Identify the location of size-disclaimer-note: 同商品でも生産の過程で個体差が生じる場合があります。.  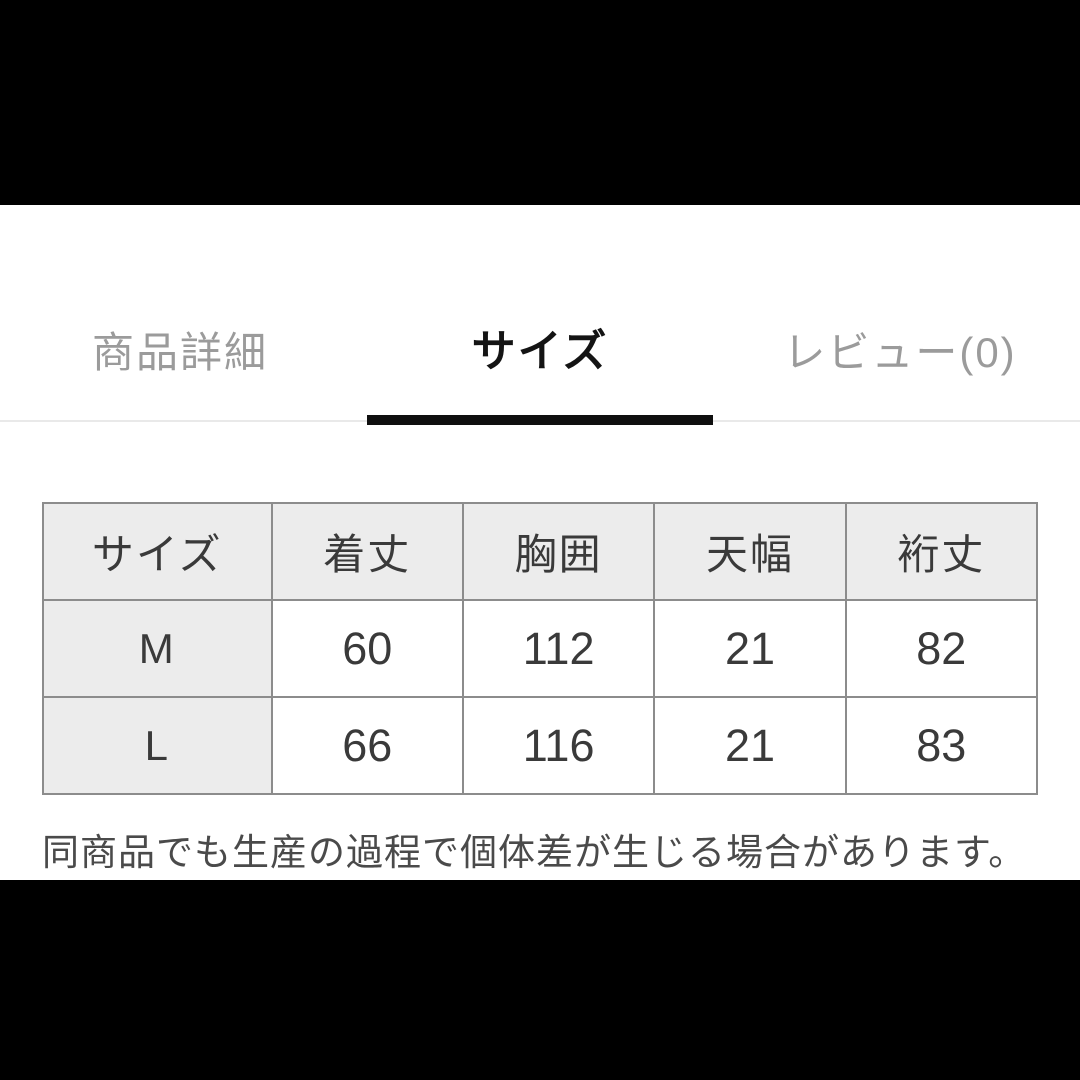
(534, 852).